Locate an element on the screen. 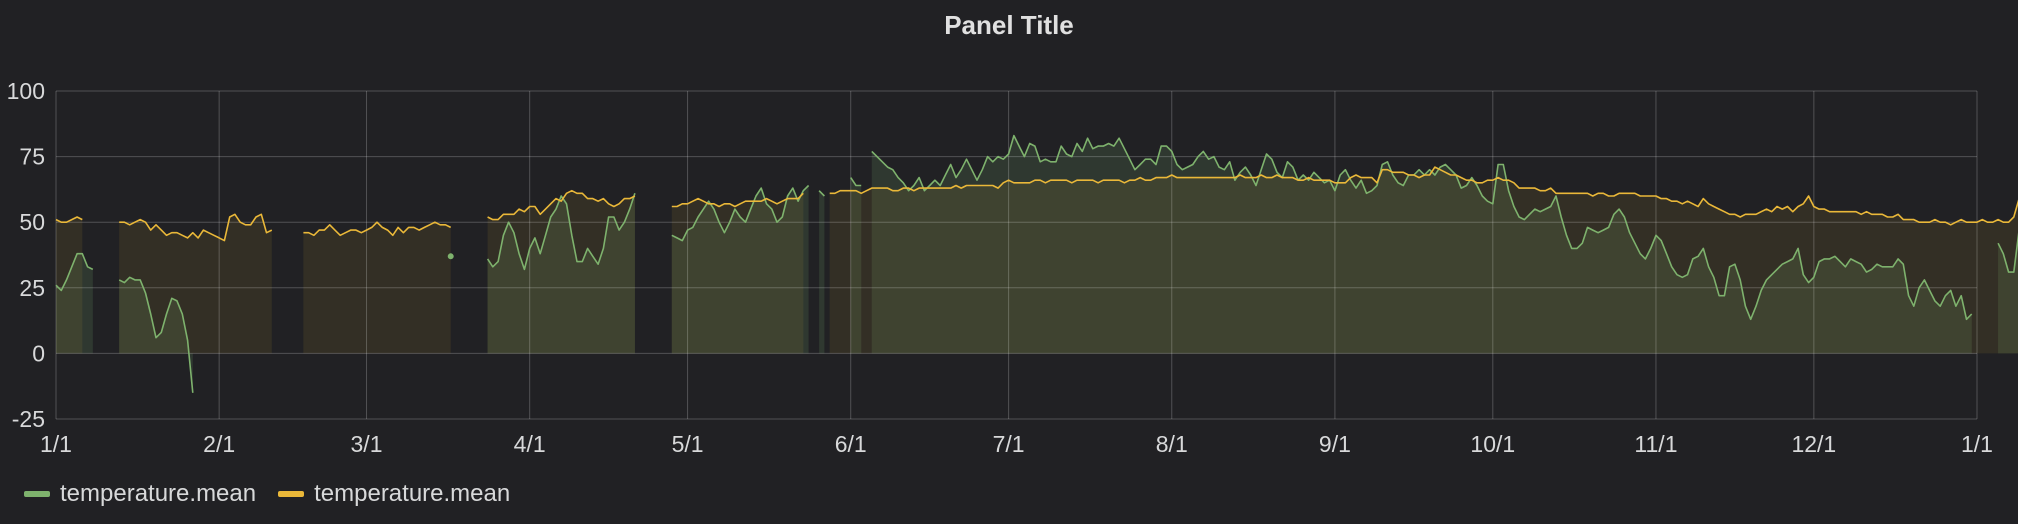 This screenshot has height=524, width=2018. x-tick-label: 8/1 is located at coordinates (1172, 444).